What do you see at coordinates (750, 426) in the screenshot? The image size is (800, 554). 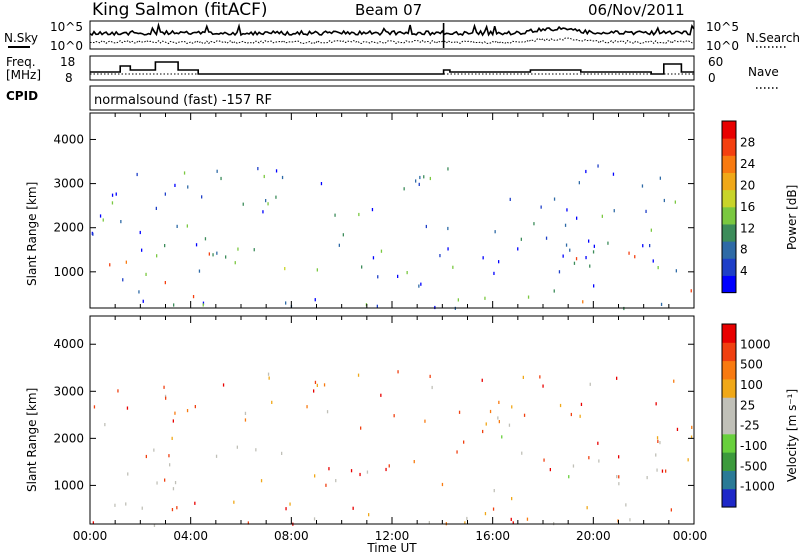 I see `colorbar-tick-label: -25` at bounding box center [750, 426].